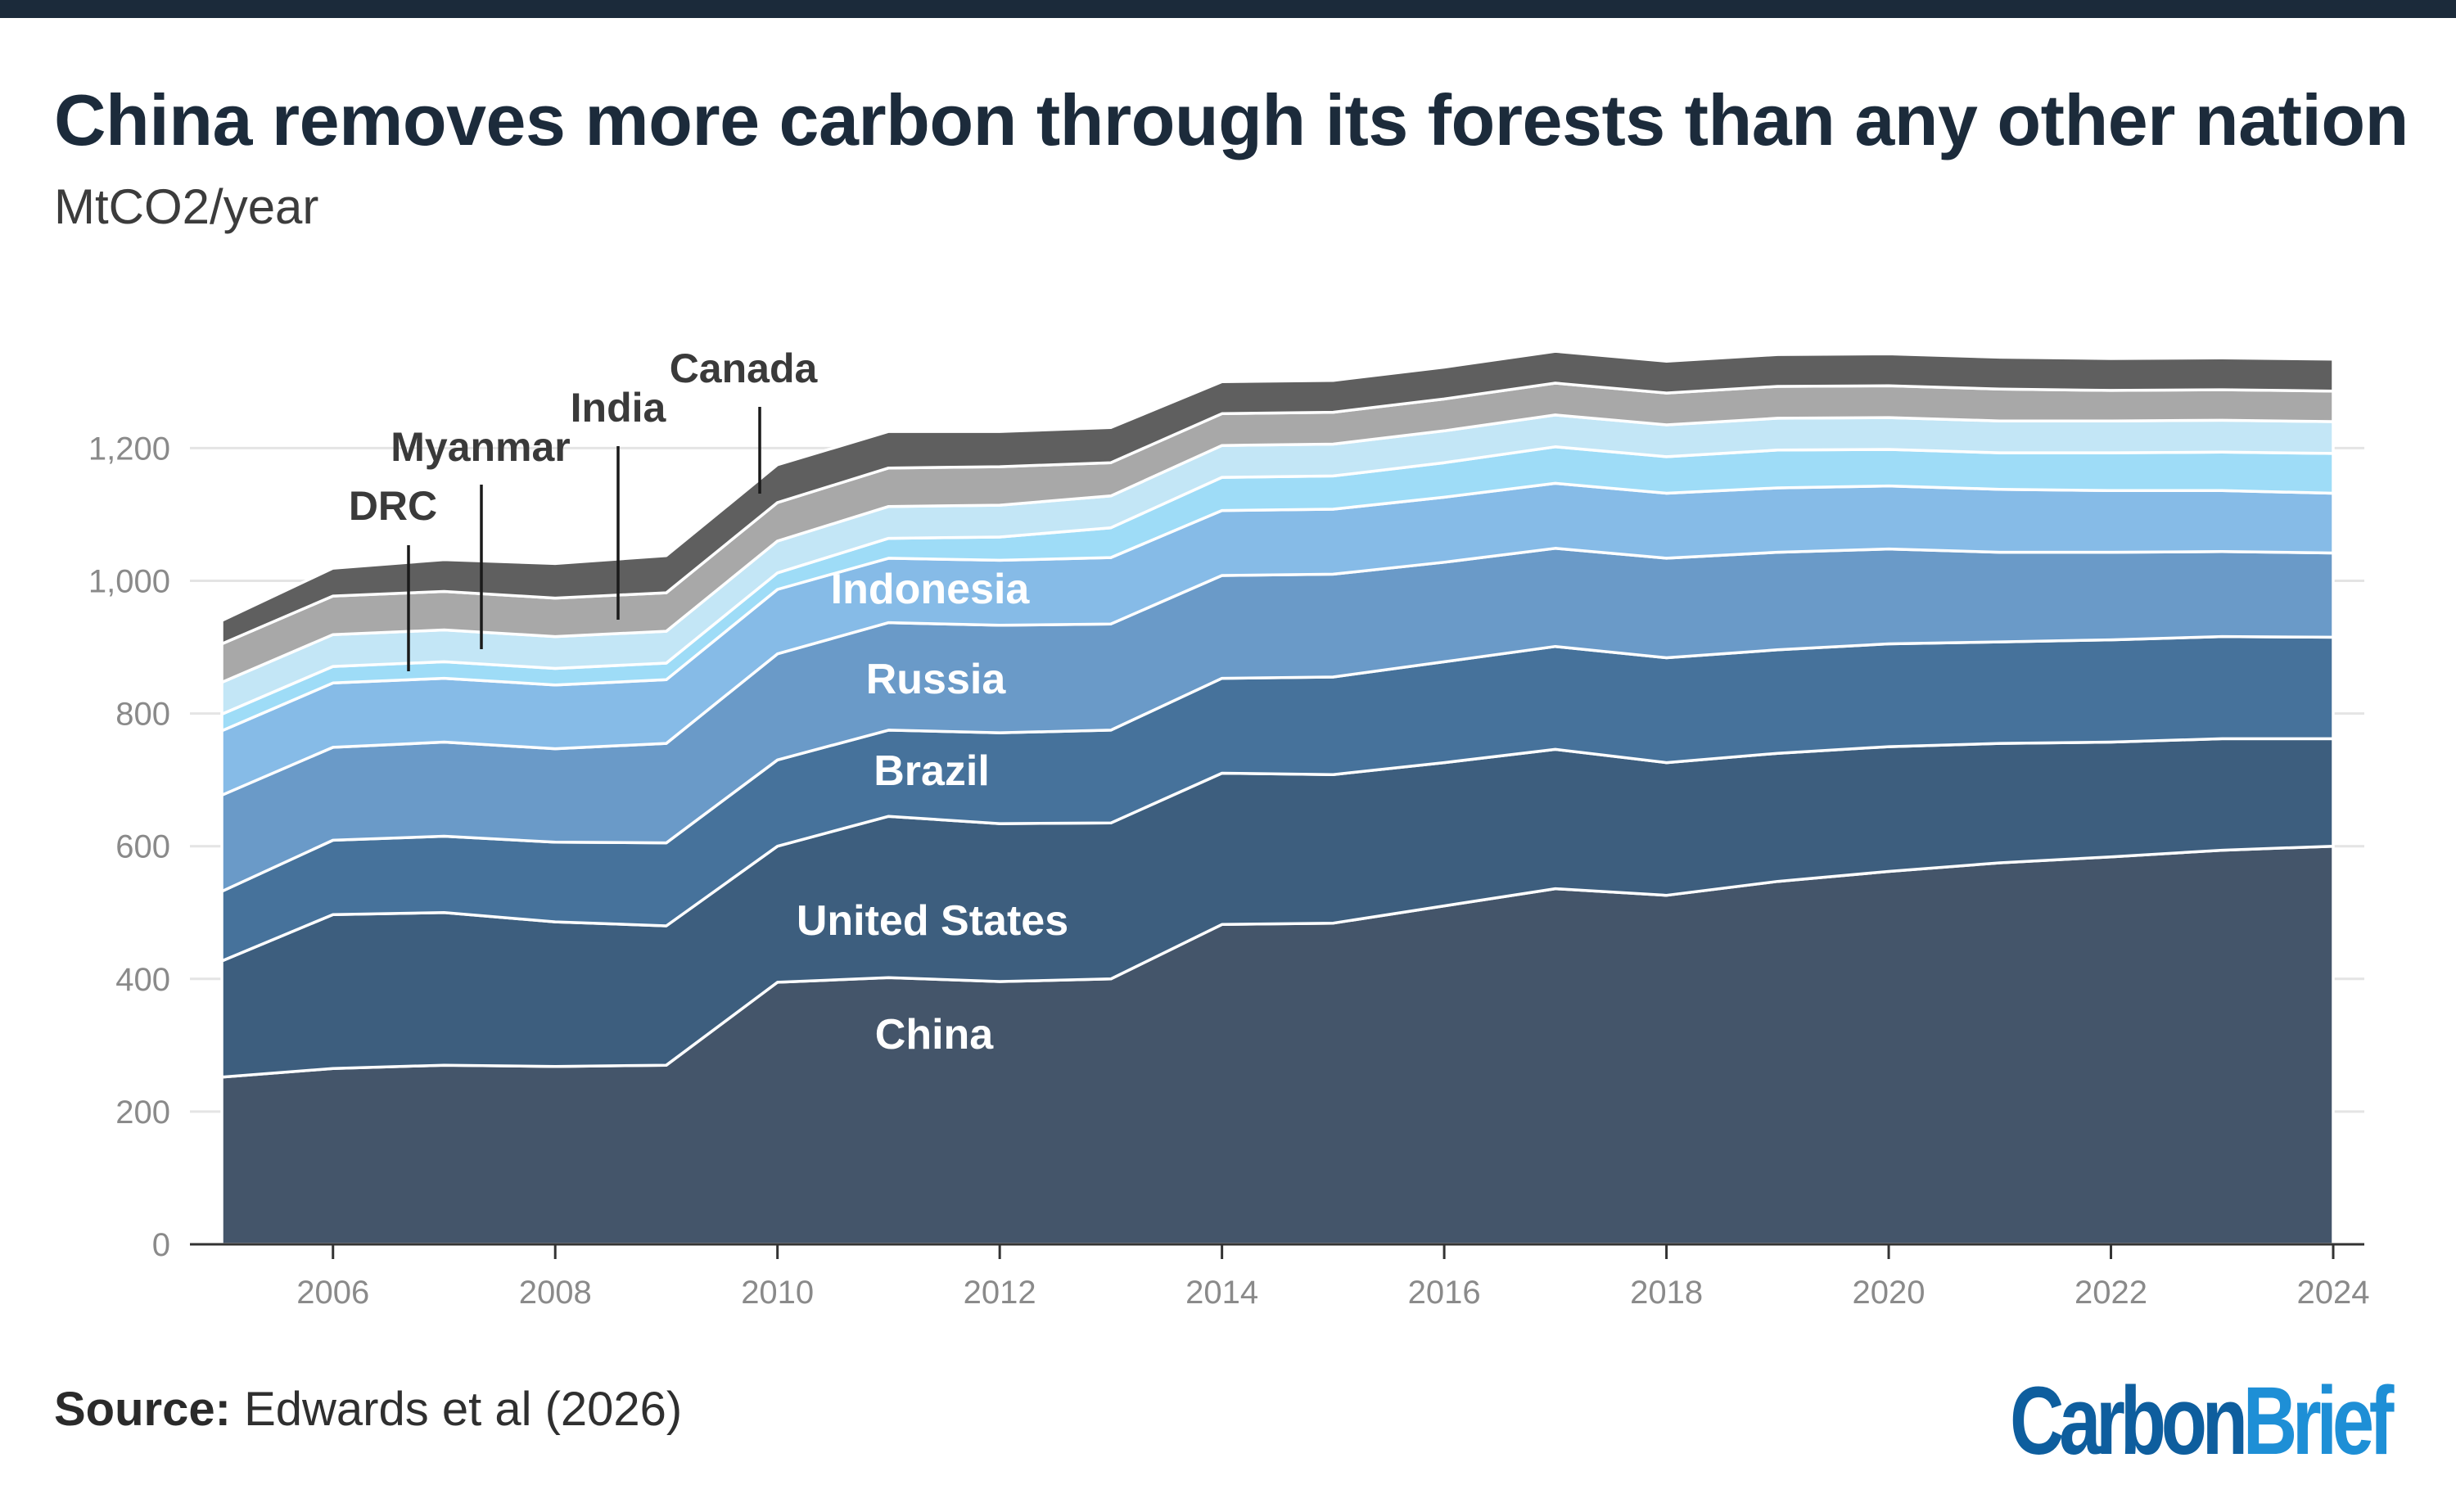  Describe the element at coordinates (935, 1034) in the screenshot. I see `area-label-china: China` at that location.